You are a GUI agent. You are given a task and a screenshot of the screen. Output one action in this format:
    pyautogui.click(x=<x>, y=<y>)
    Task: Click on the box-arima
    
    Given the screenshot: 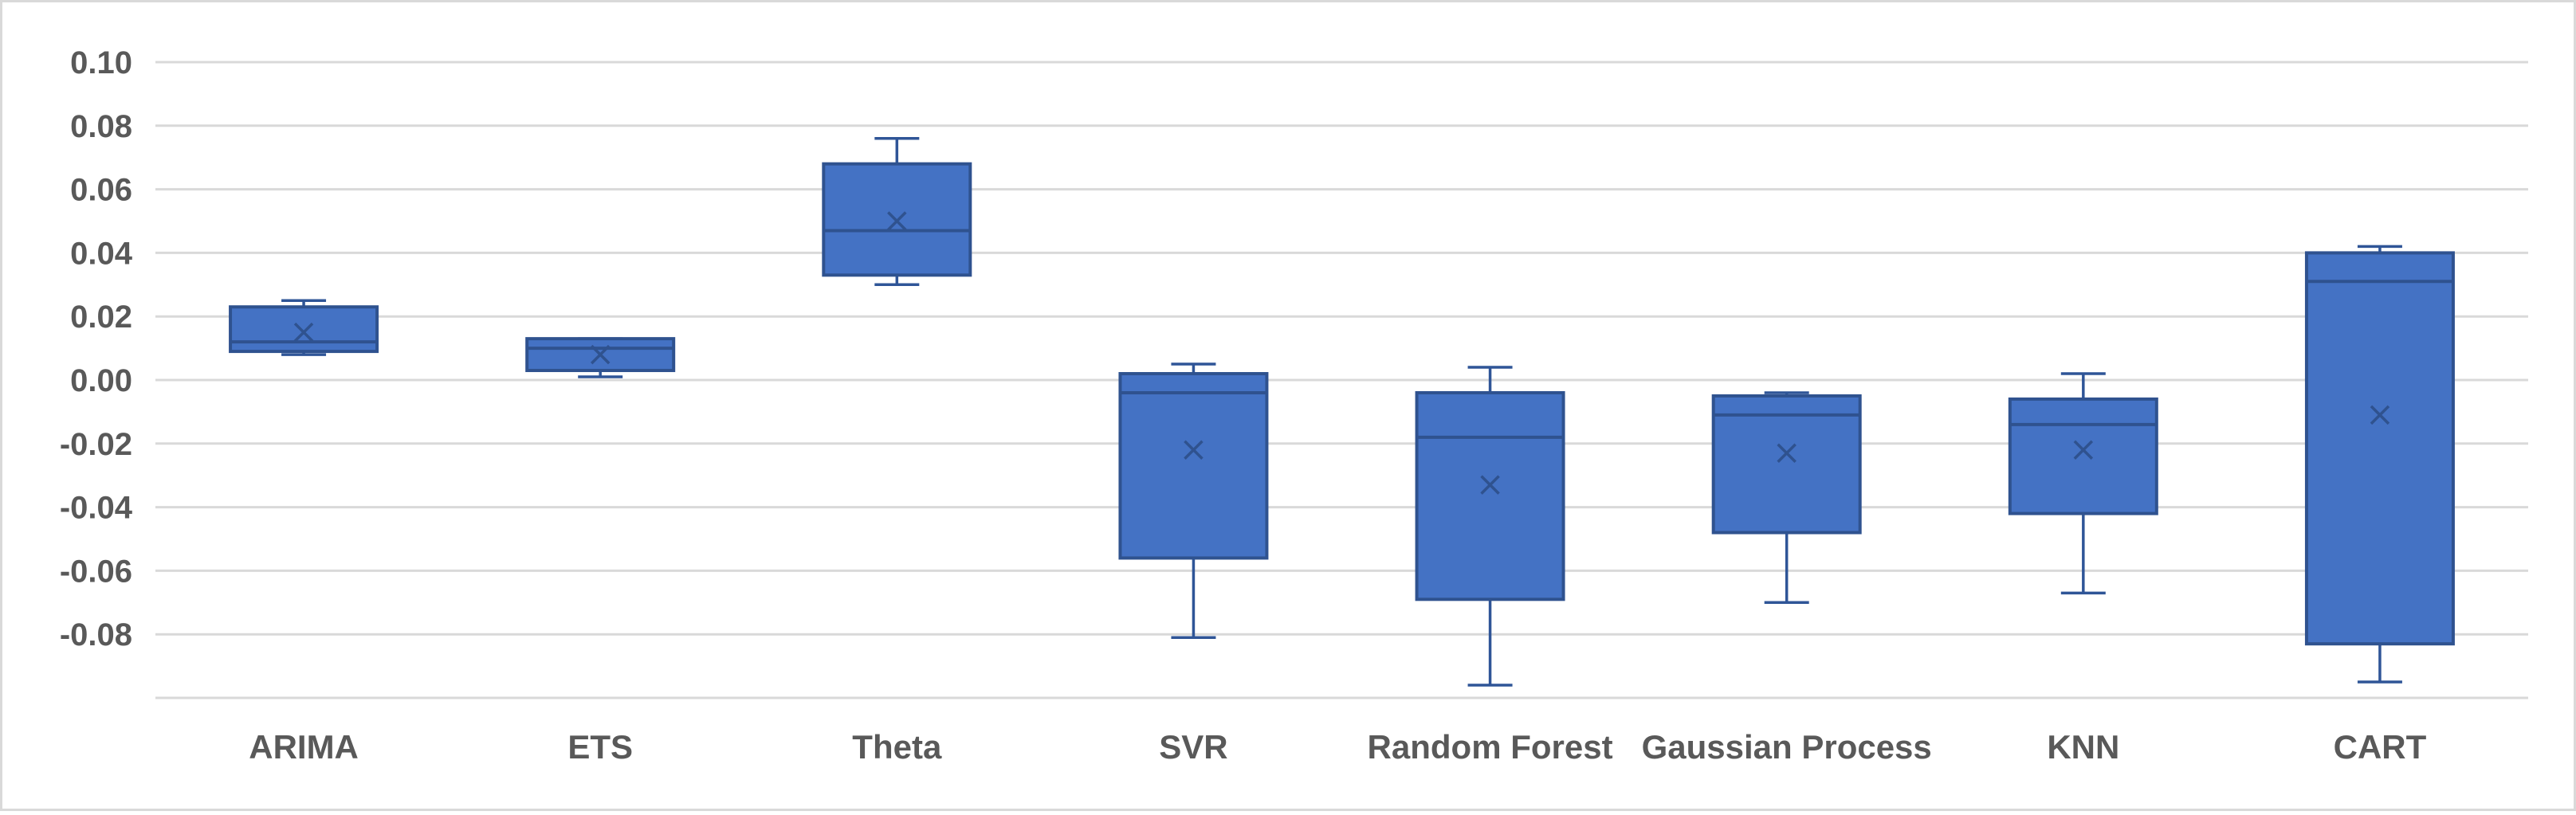 What is the action you would take?
    pyautogui.click(x=304, y=327)
    